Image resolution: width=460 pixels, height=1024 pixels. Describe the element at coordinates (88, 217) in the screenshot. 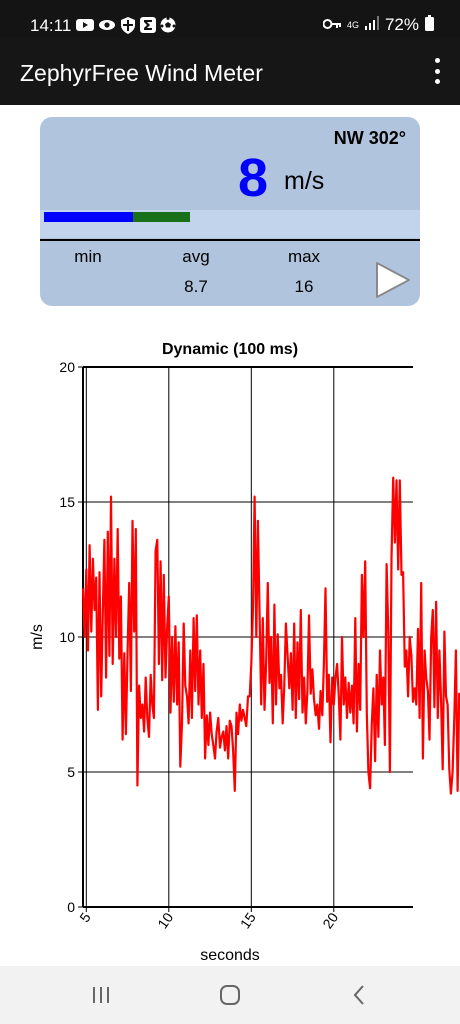

I see `speed-bar-blue` at that location.